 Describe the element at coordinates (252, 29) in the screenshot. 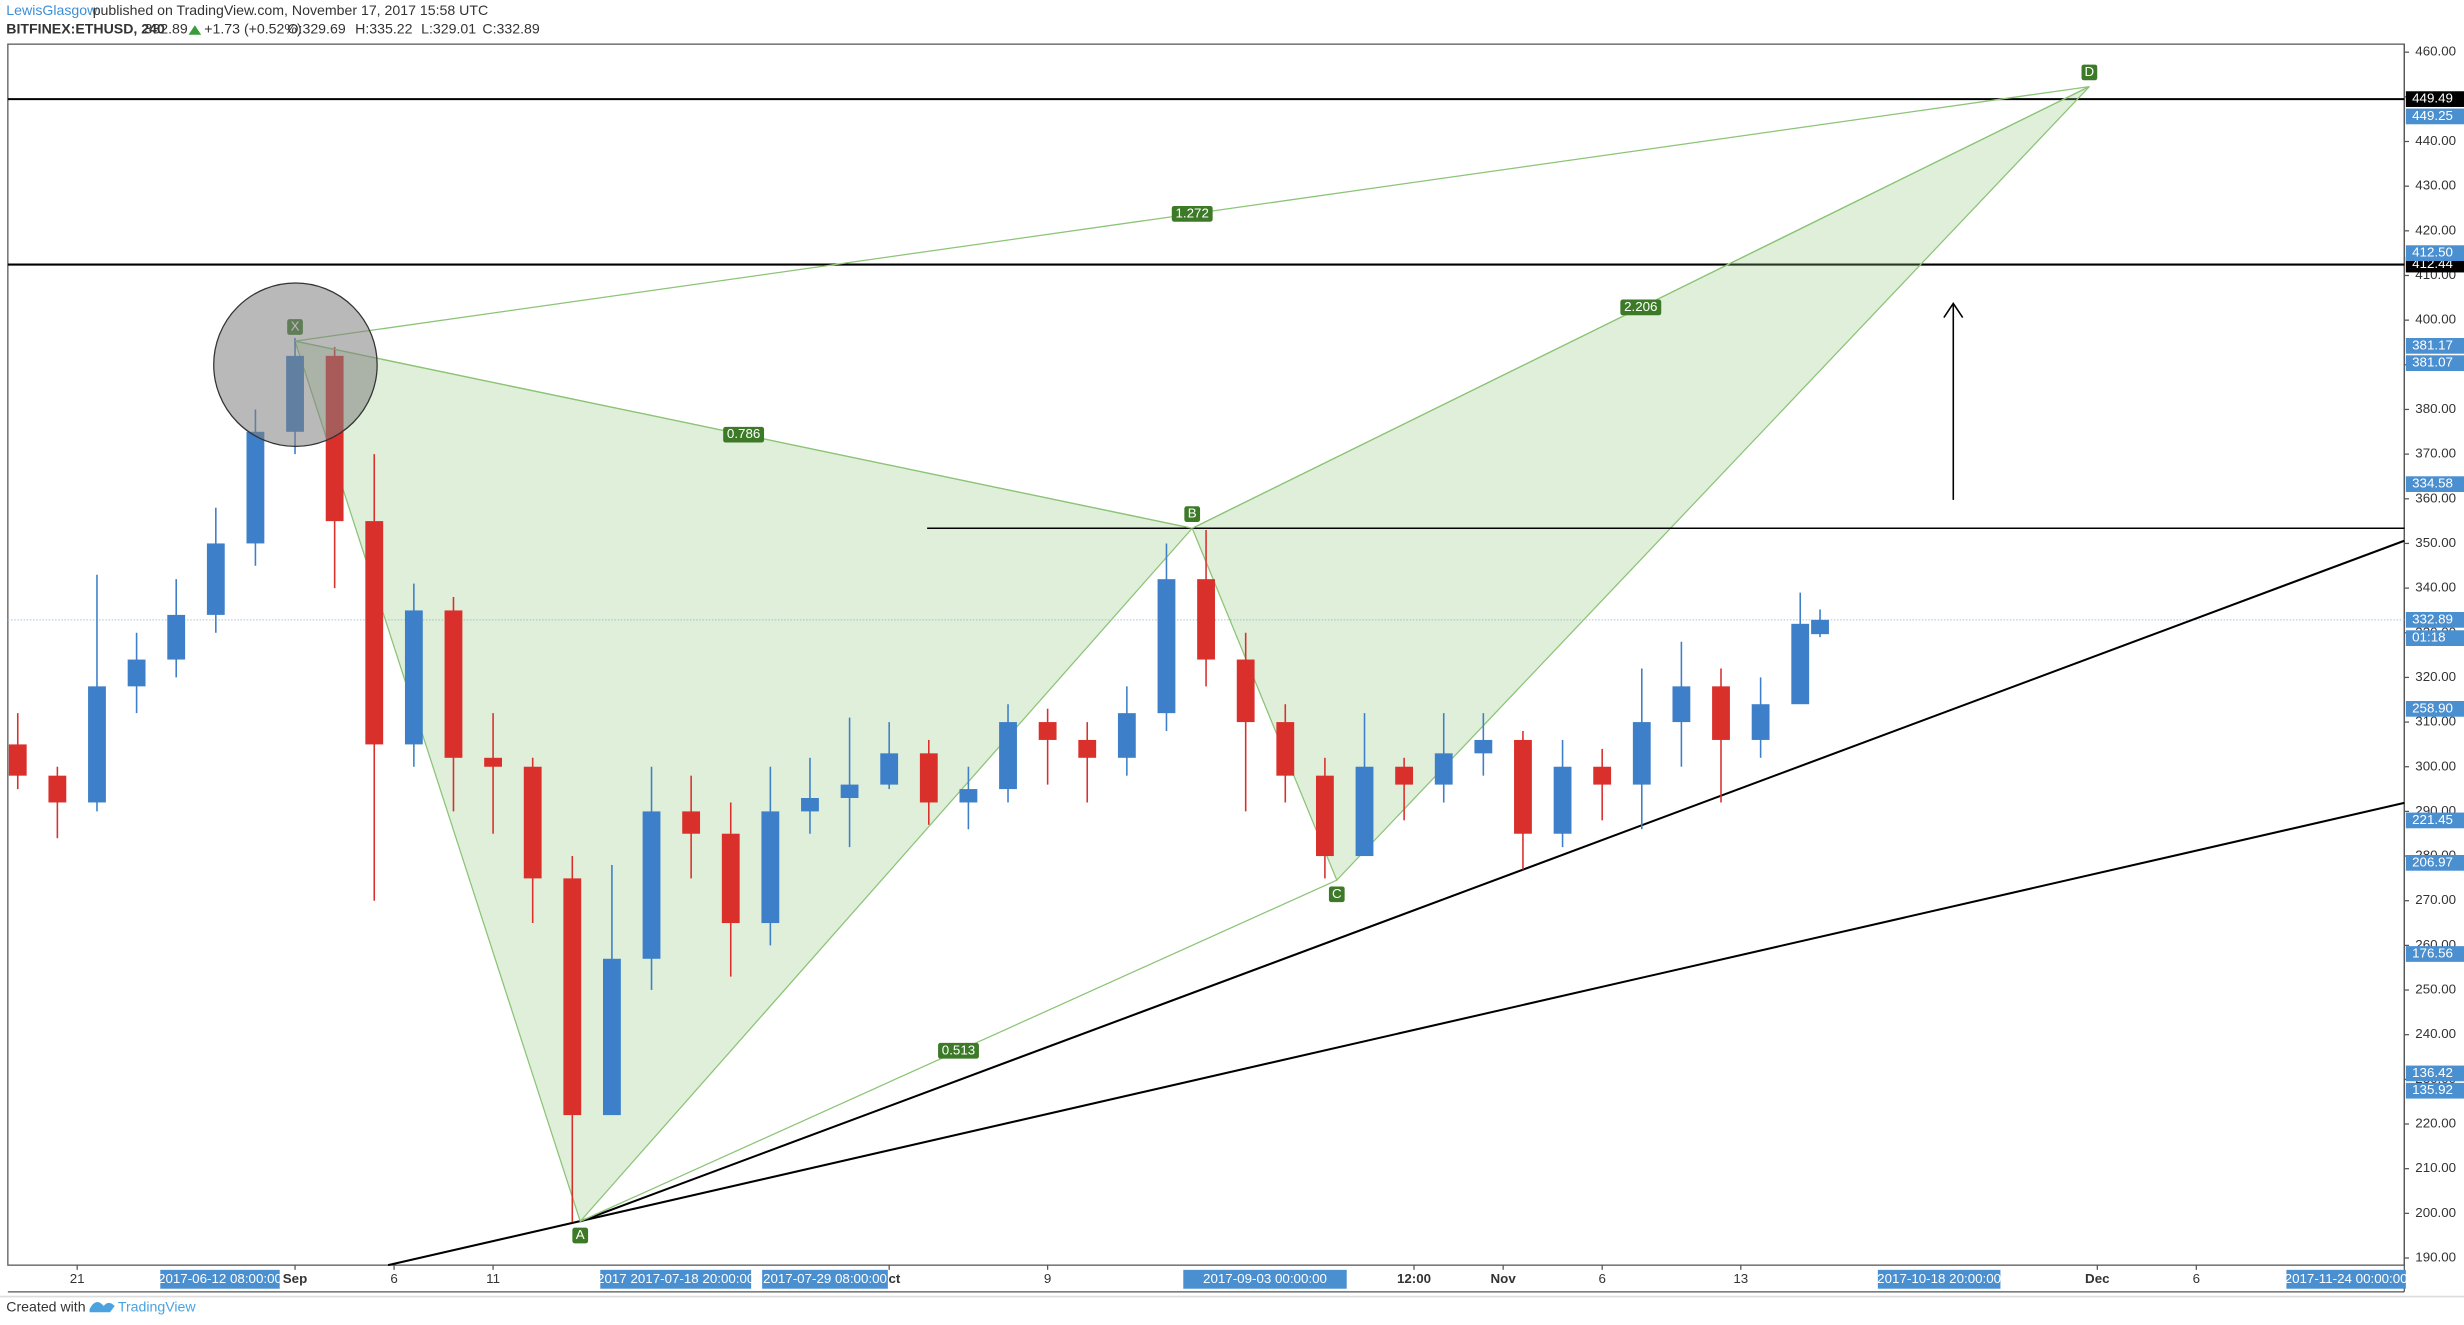

I see `change: +1.73 (+0.52%)` at that location.